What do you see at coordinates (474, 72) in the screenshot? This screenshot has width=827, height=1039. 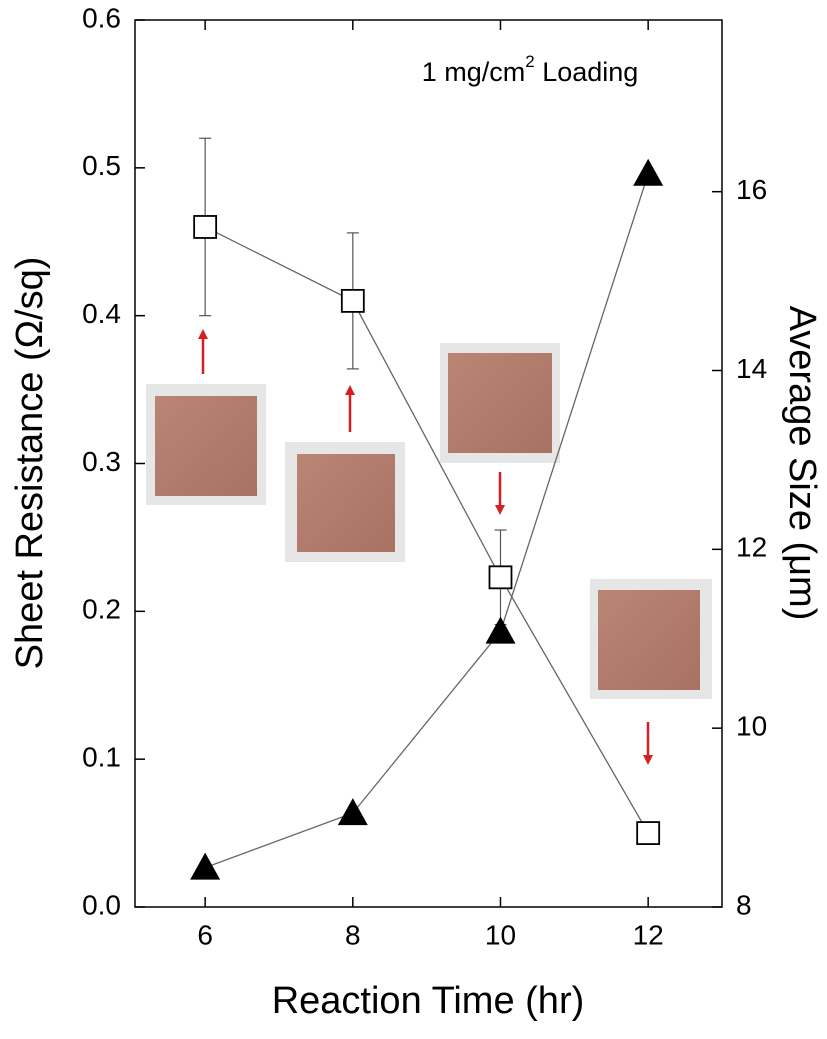 I see `annotation-text: 1 mg/cm` at bounding box center [474, 72].